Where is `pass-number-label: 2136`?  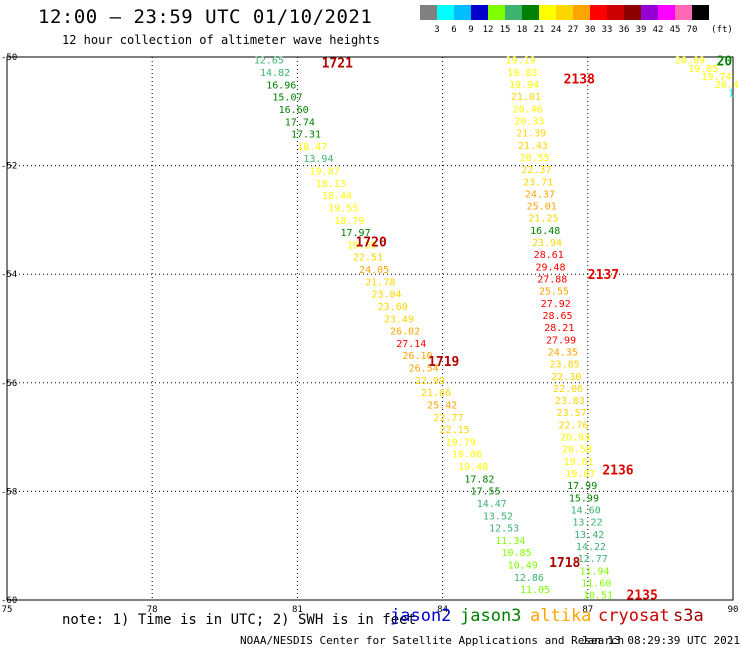 pass-number-label: 2136 is located at coordinates (617, 471).